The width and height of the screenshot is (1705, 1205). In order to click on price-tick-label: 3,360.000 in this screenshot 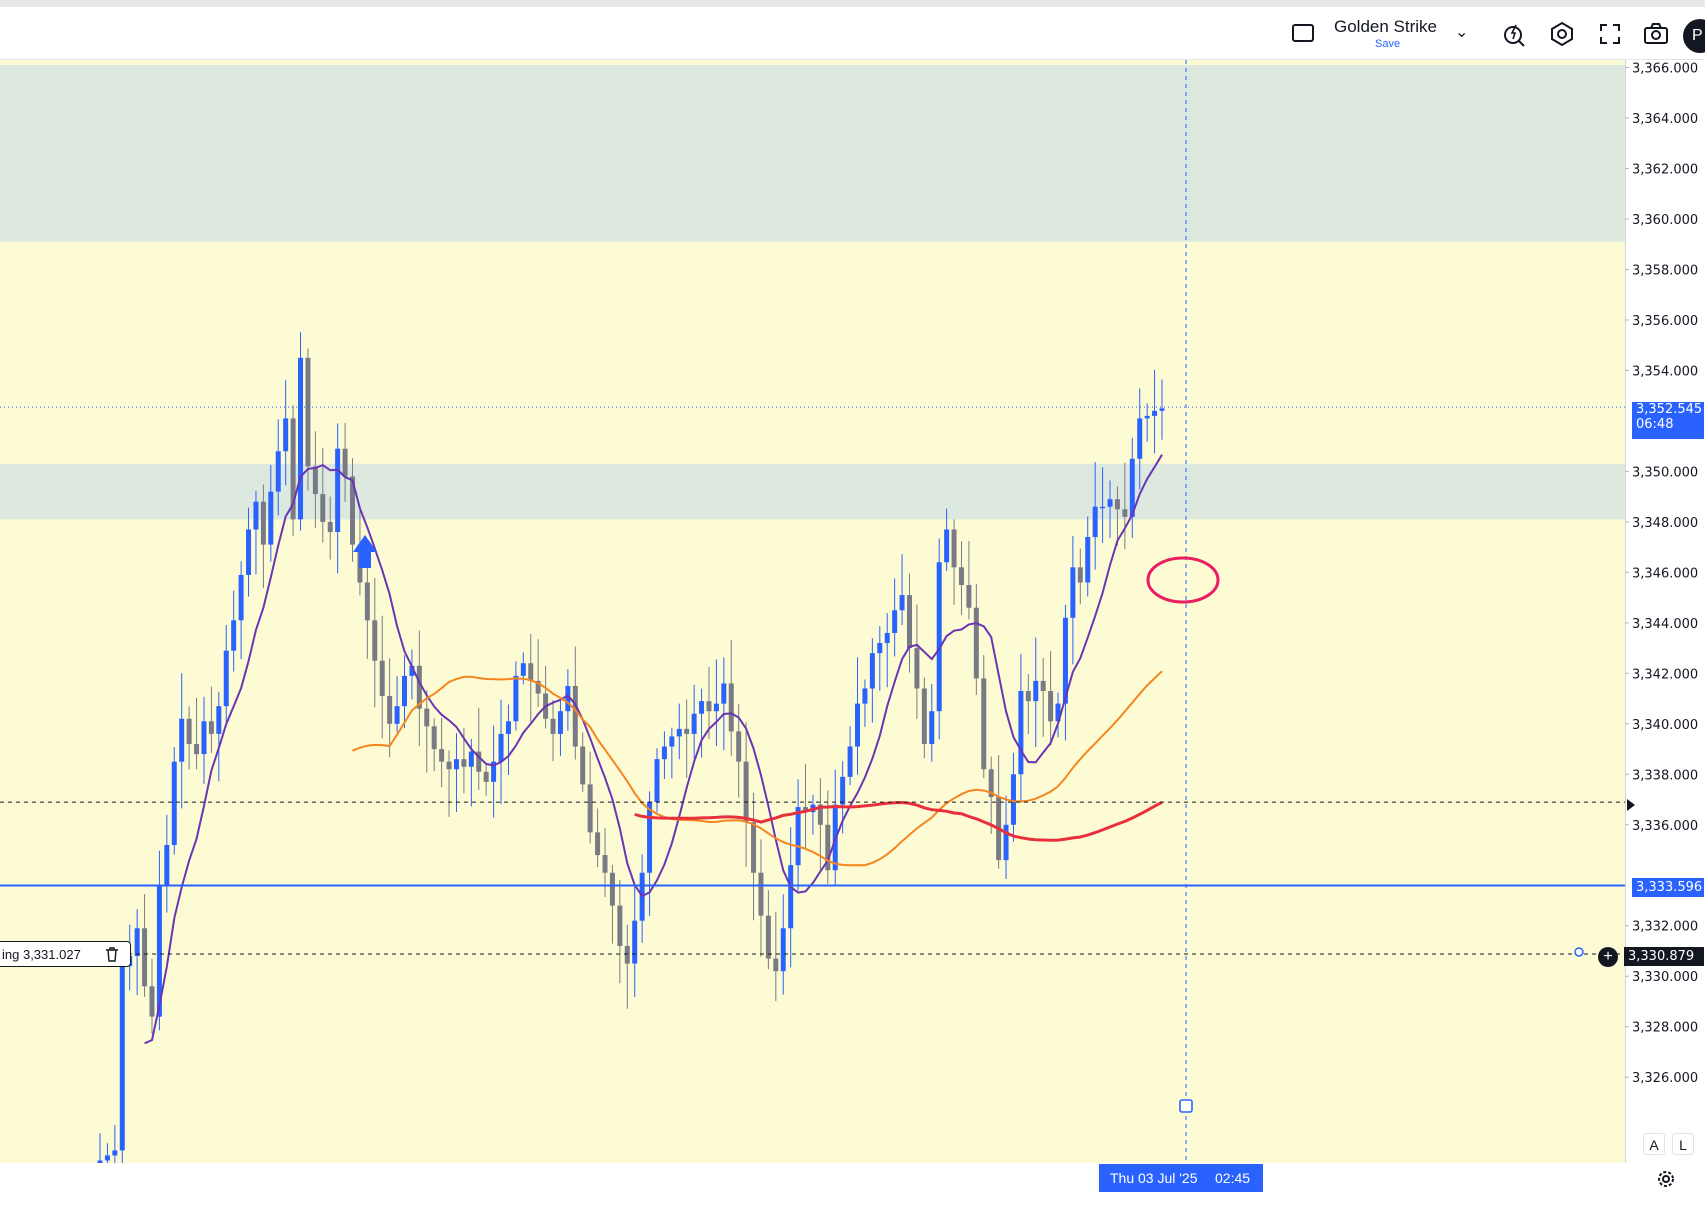, I will do `click(1665, 220)`.